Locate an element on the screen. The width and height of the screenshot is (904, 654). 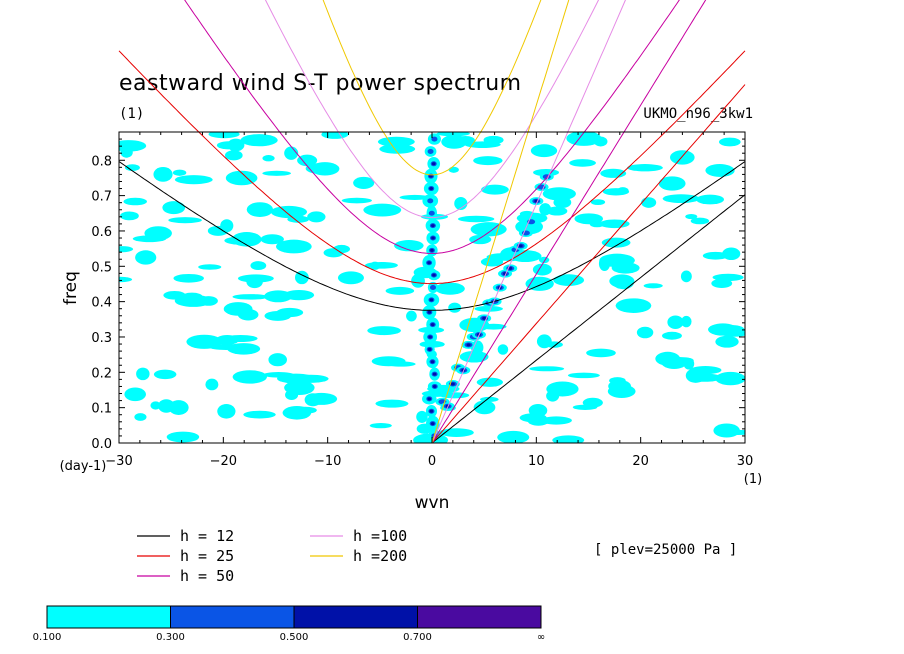
x-tick-label: 30 is located at coordinates (745, 461).